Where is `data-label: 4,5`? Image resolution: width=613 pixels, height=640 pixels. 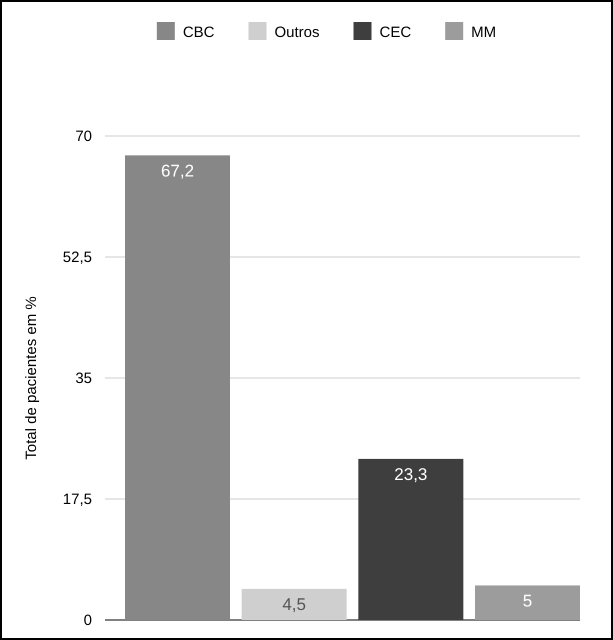
data-label: 4,5 is located at coordinates (294, 604).